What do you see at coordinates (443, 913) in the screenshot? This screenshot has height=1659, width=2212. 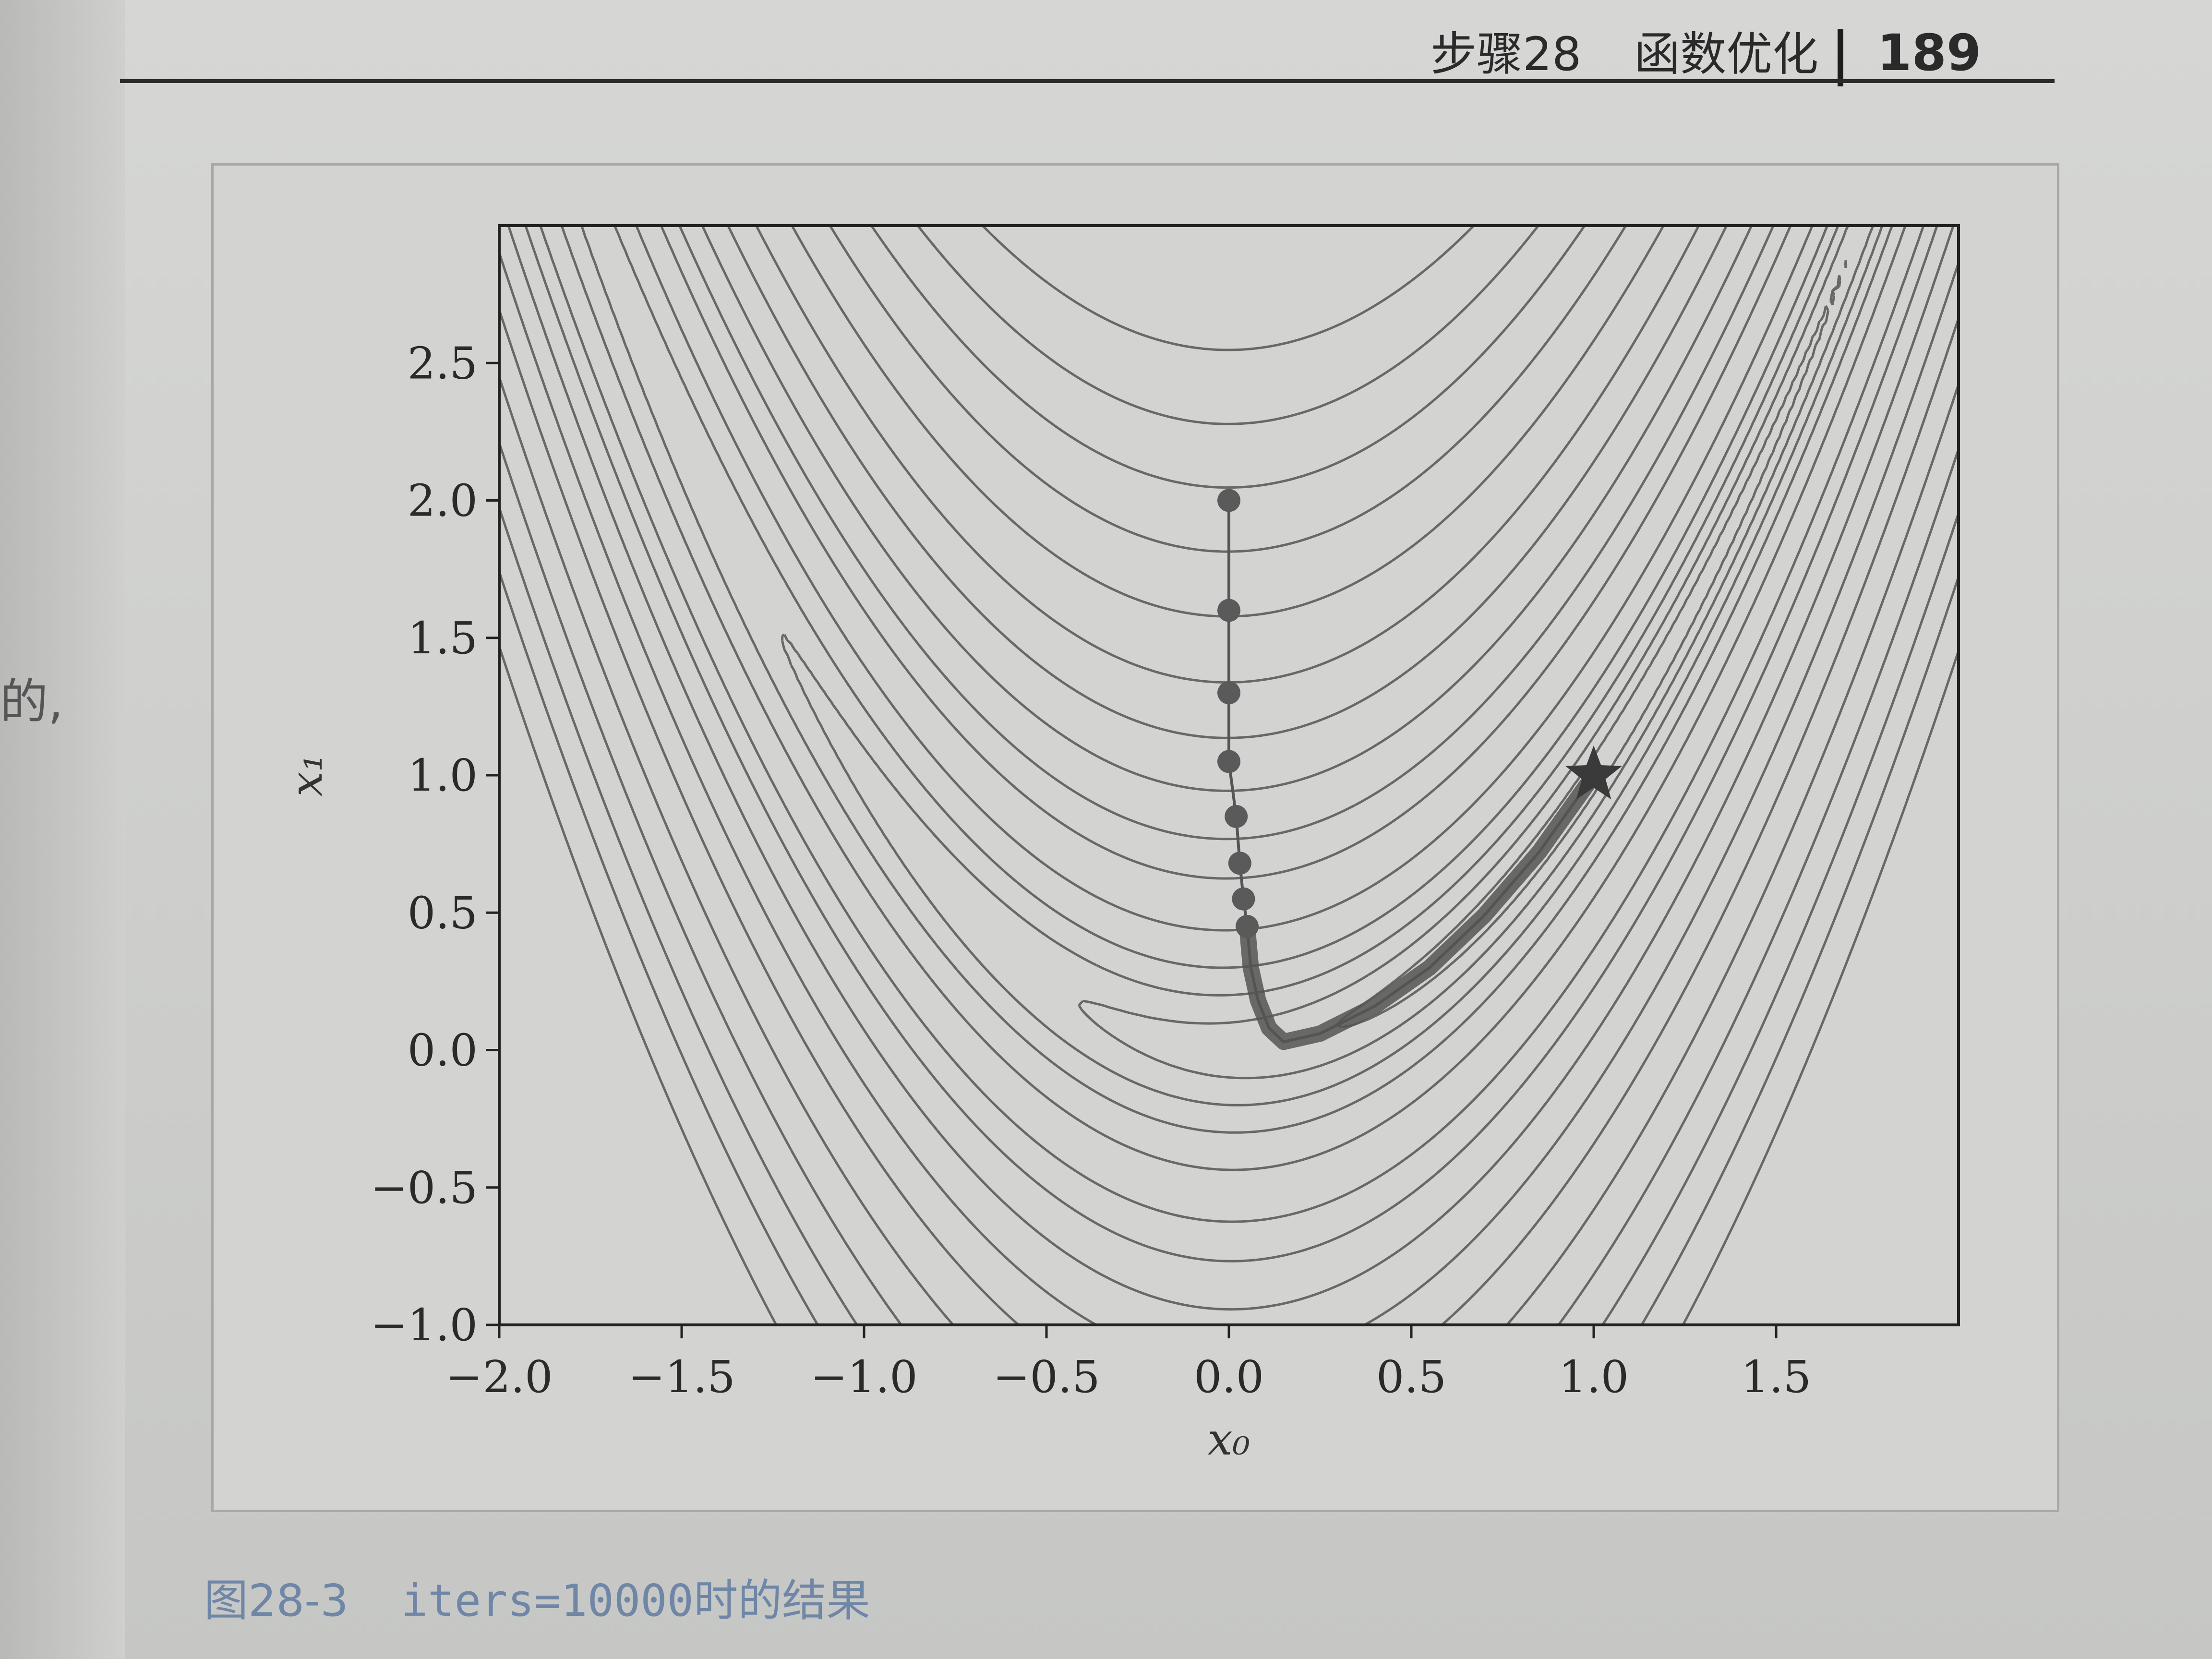 I see `y-tick-label: 0.5` at bounding box center [443, 913].